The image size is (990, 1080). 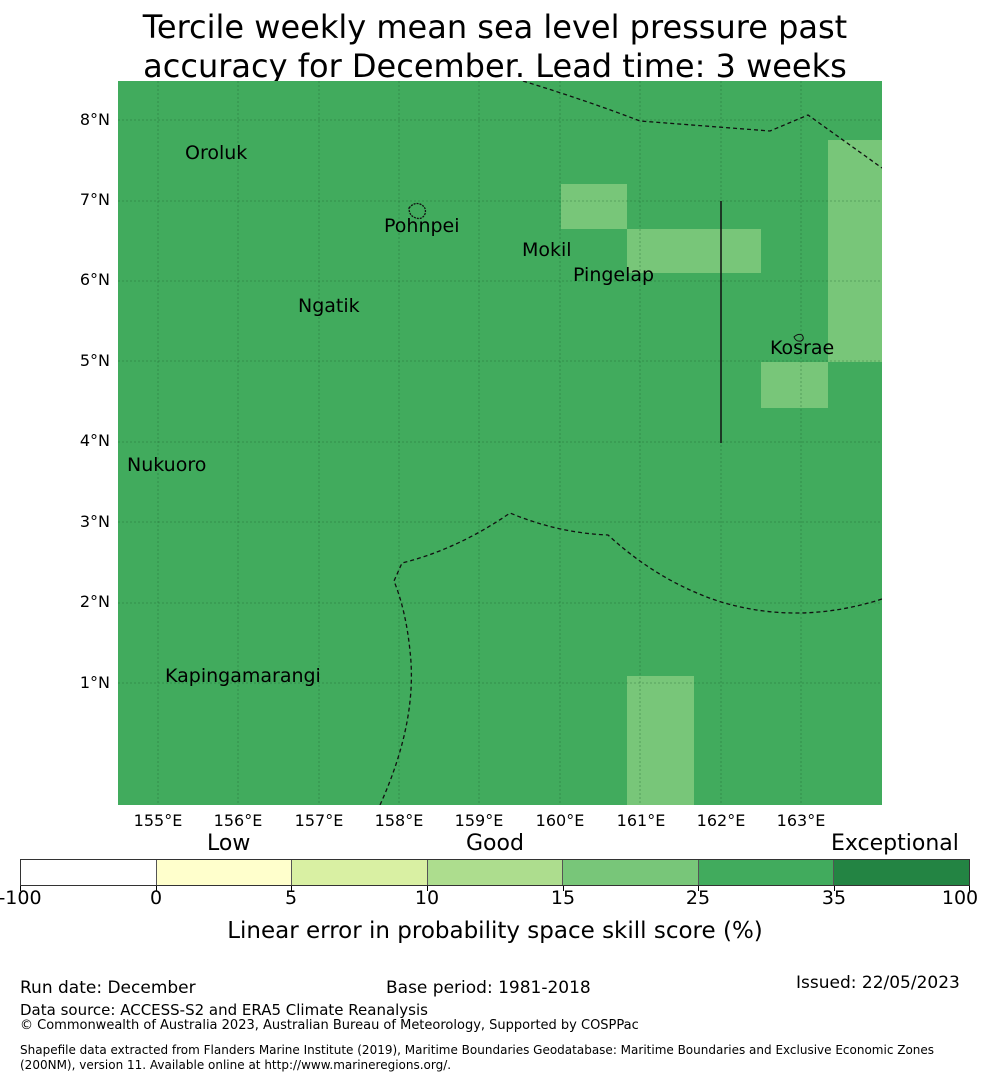 I want to click on place-oroluk: Oroluk, so click(x=216, y=153).